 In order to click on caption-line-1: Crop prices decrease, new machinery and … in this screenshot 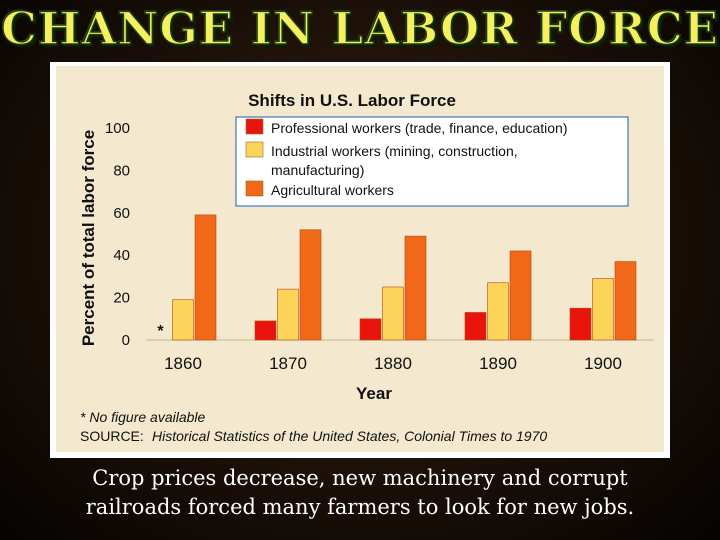, I will do `click(360, 478)`.